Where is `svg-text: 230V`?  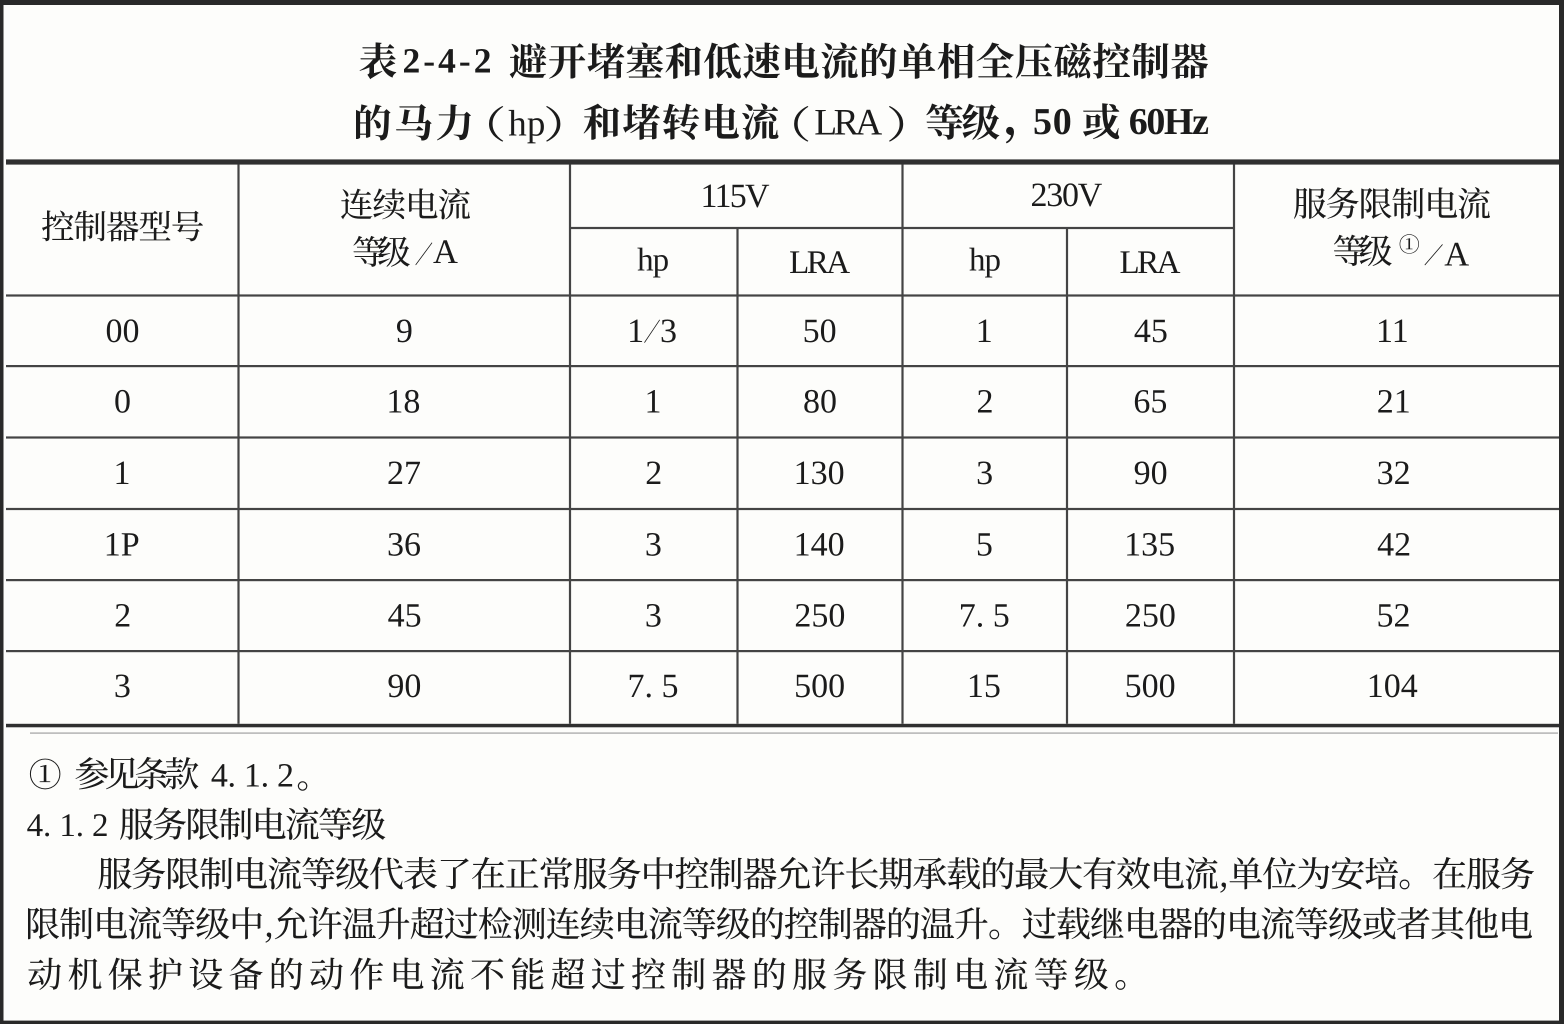
svg-text: 230V is located at coordinates (1067, 195).